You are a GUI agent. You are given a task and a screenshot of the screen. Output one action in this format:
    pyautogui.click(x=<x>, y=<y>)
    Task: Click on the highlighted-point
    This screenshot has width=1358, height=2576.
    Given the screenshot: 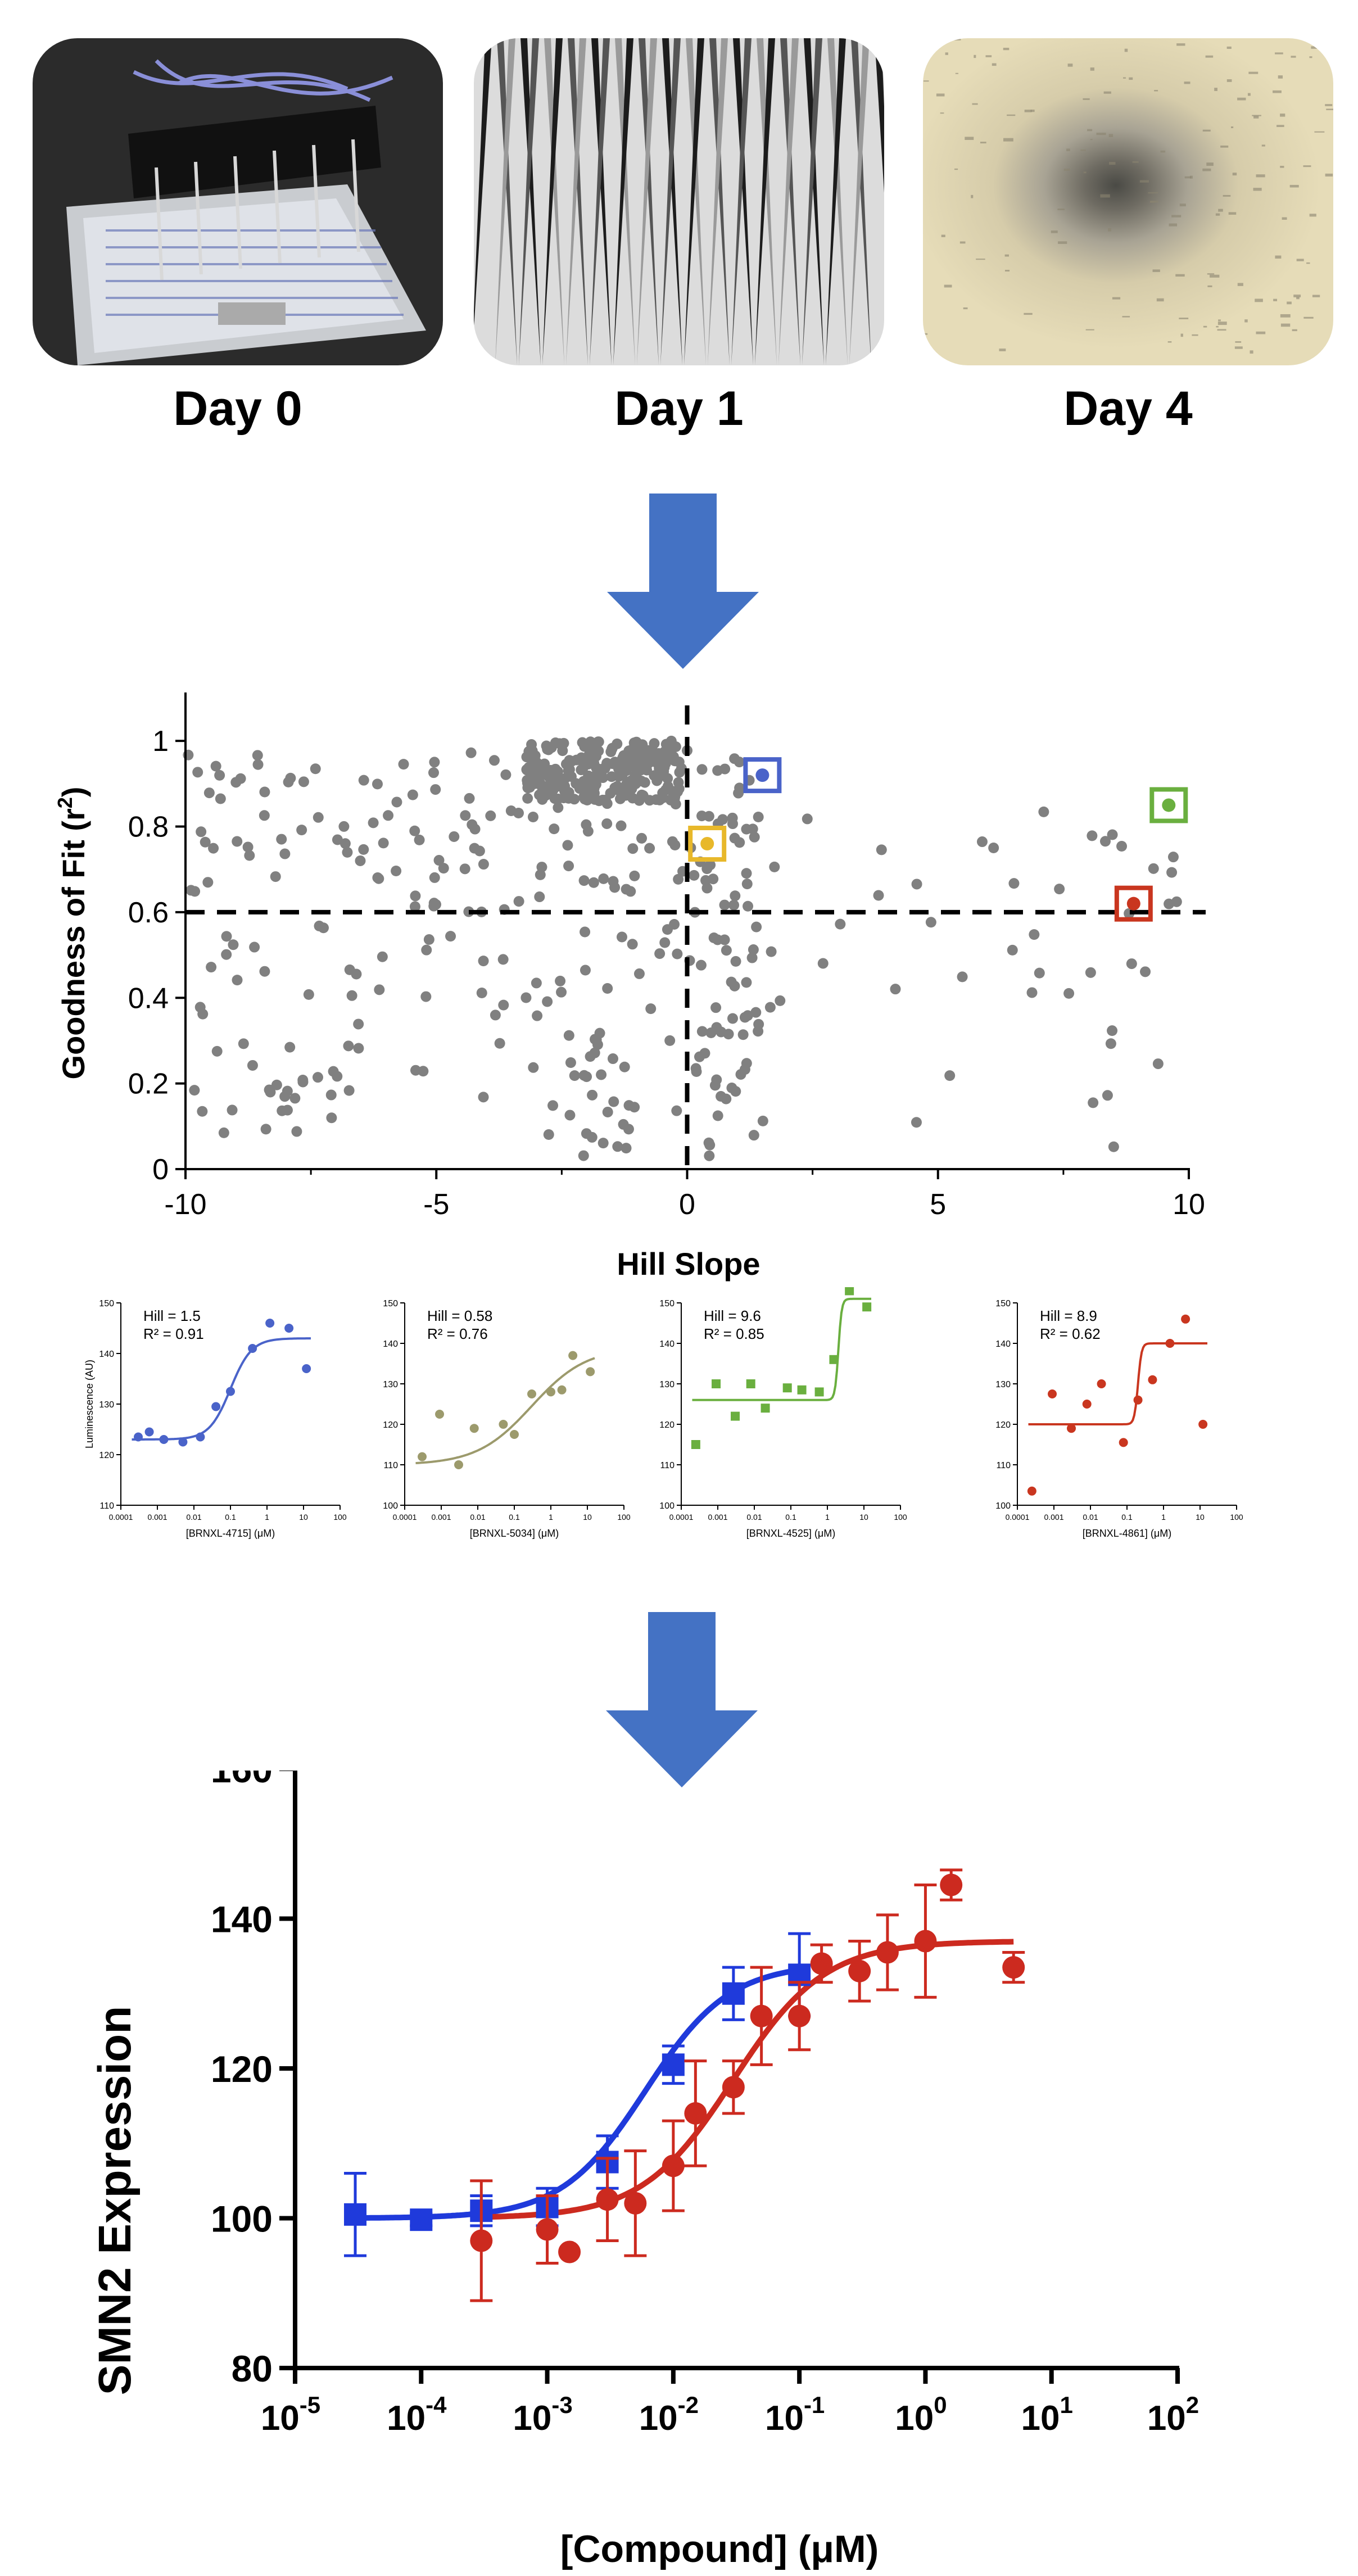 What is the action you would take?
    pyautogui.click(x=1169, y=805)
    